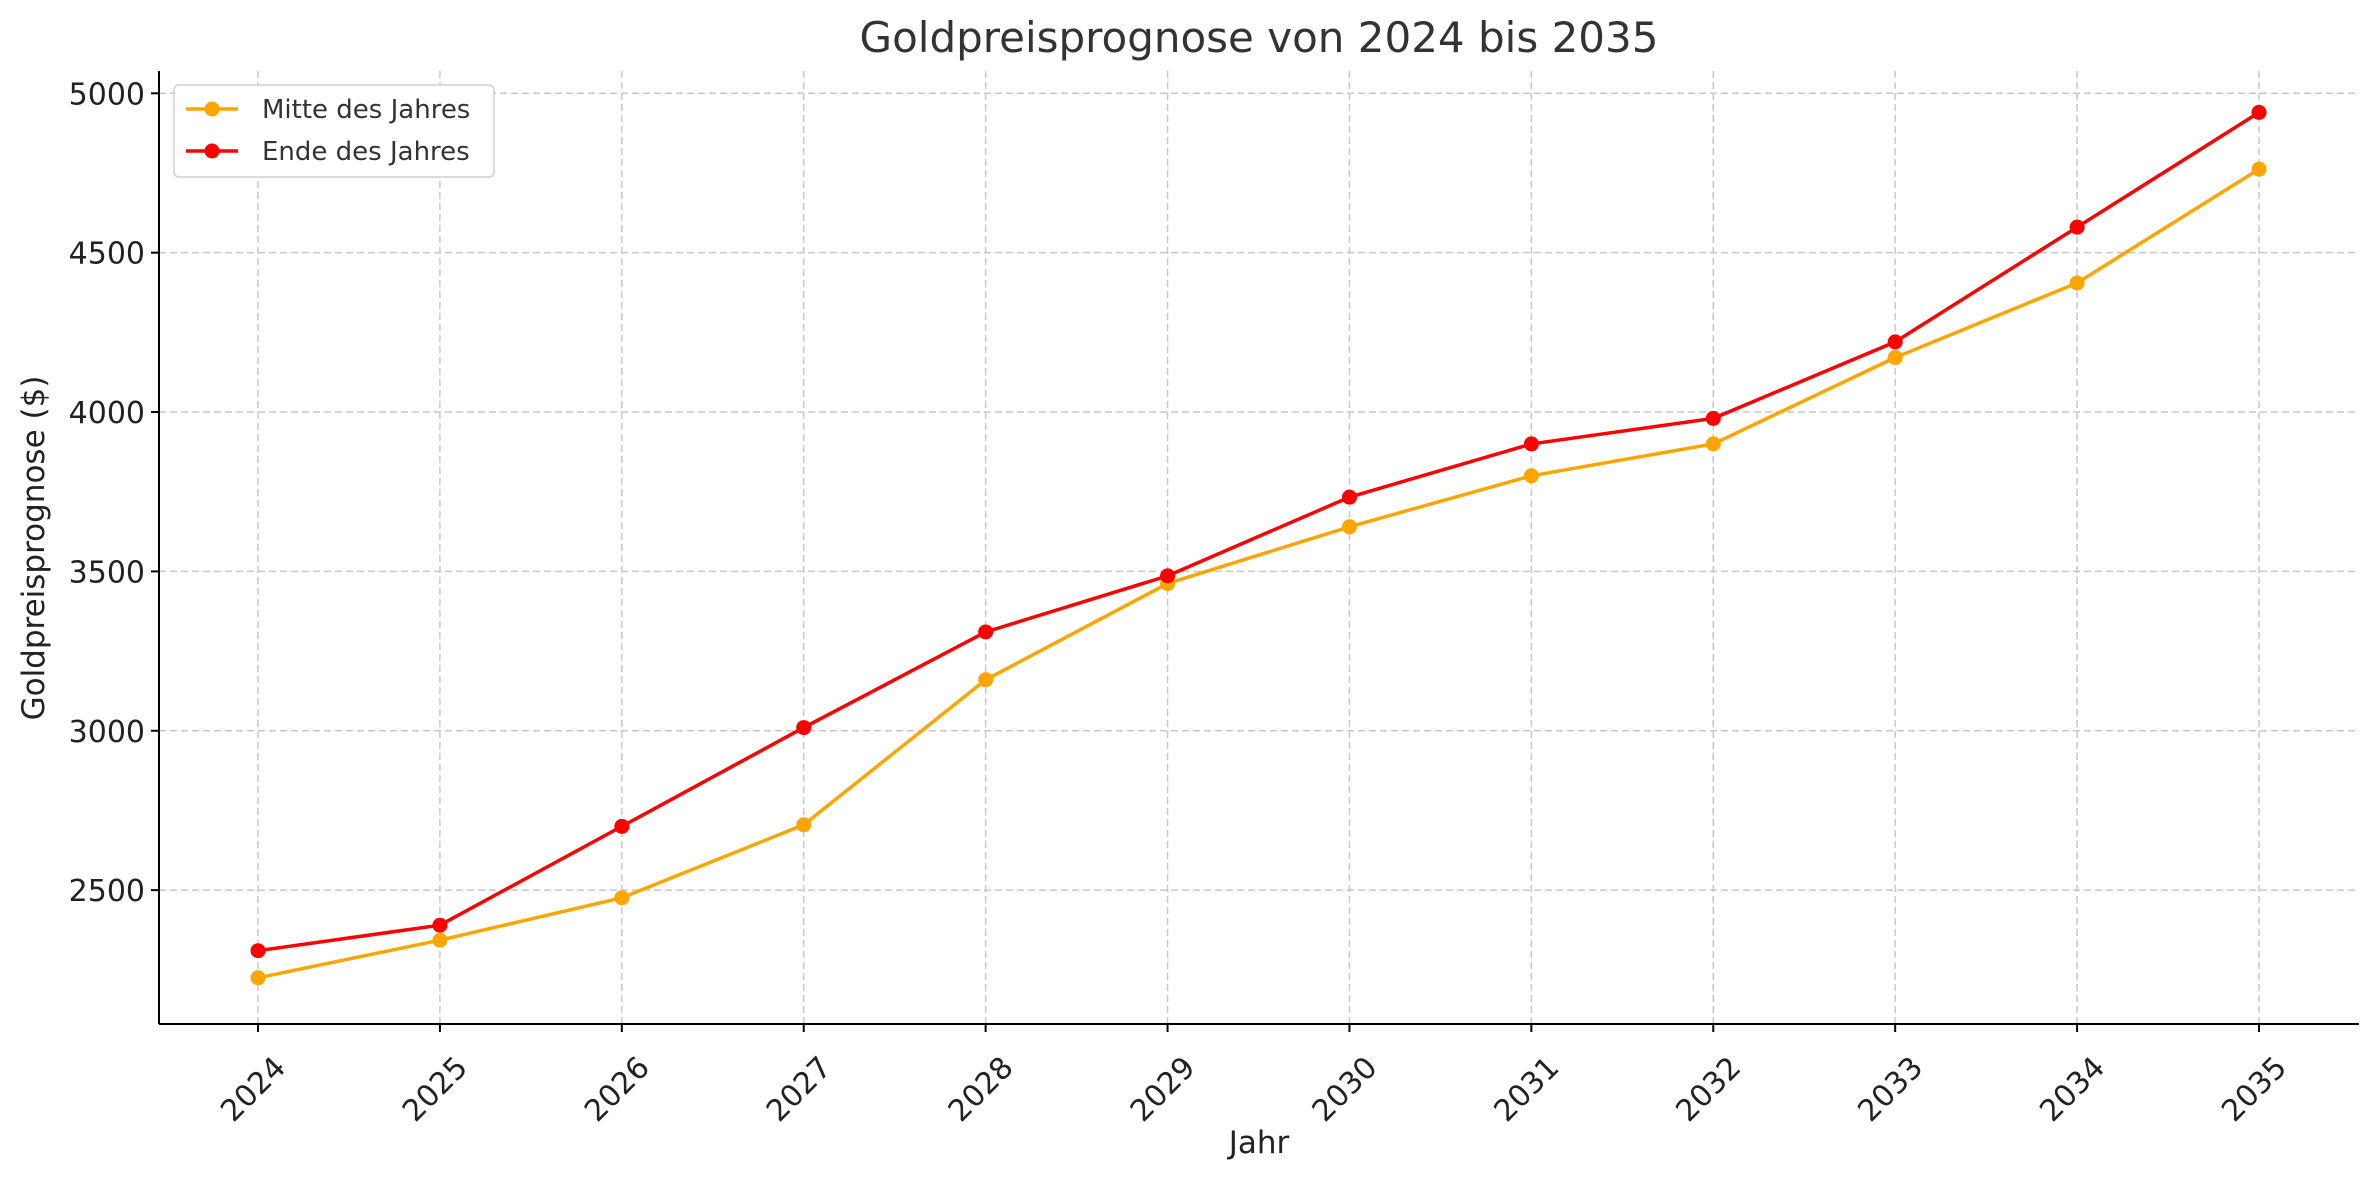 This screenshot has height=1180, width=2379. I want to click on x-tick-label: 2024, so click(253, 1089).